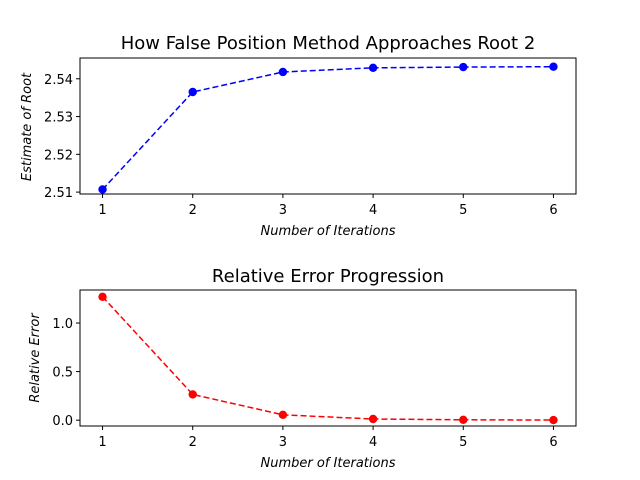  What do you see at coordinates (58, 118) in the screenshot?
I see `y-tick-label: 2.53` at bounding box center [58, 118].